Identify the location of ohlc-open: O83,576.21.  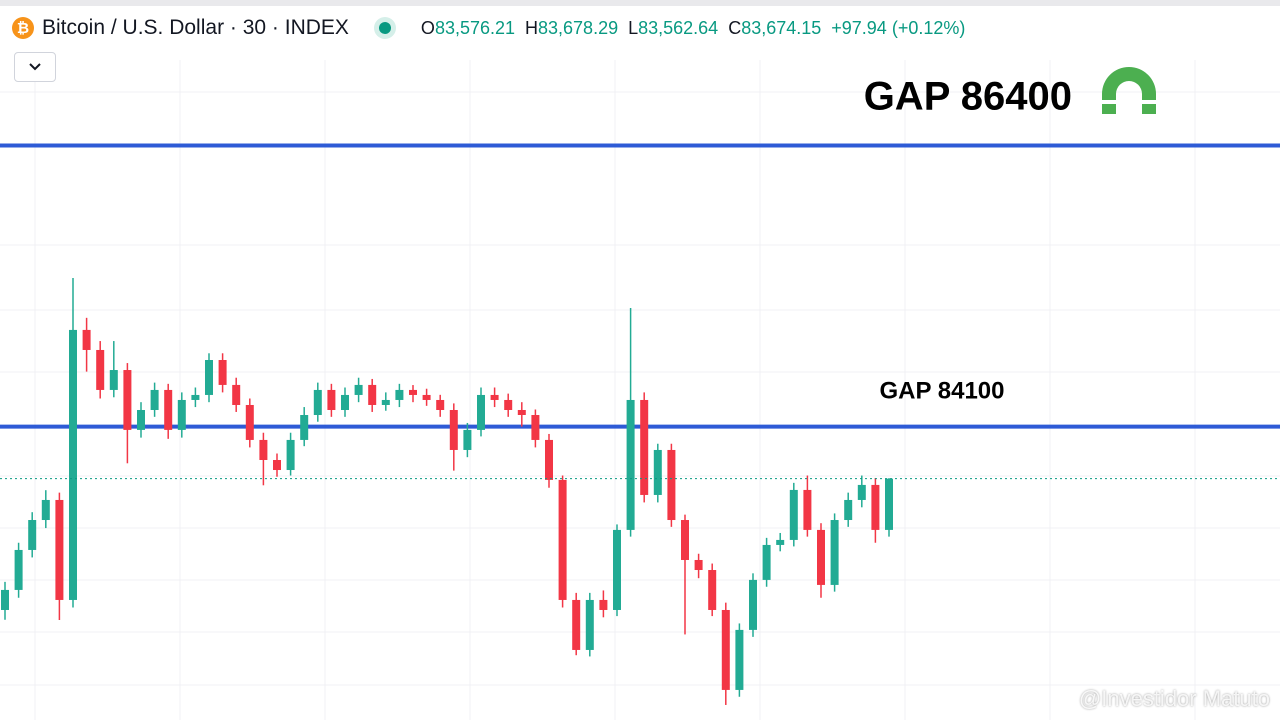
(468, 27).